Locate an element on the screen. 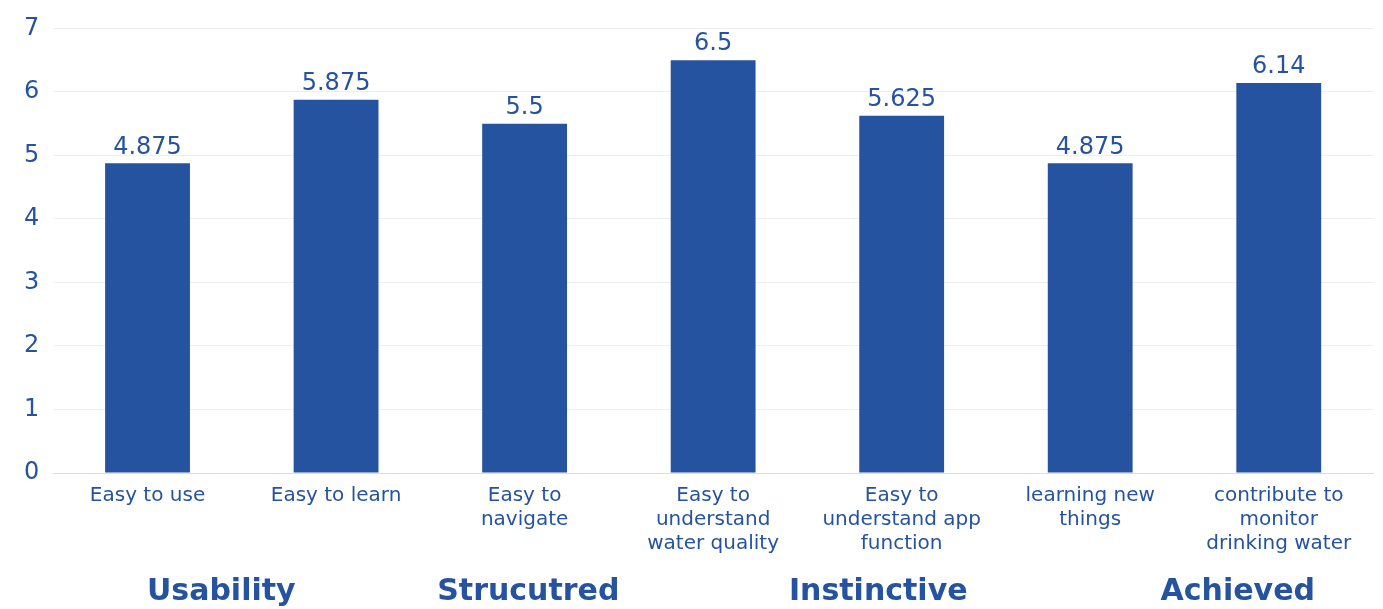 This screenshot has height=609, width=1383. x-tick-label: learning new things is located at coordinates (1090, 506).